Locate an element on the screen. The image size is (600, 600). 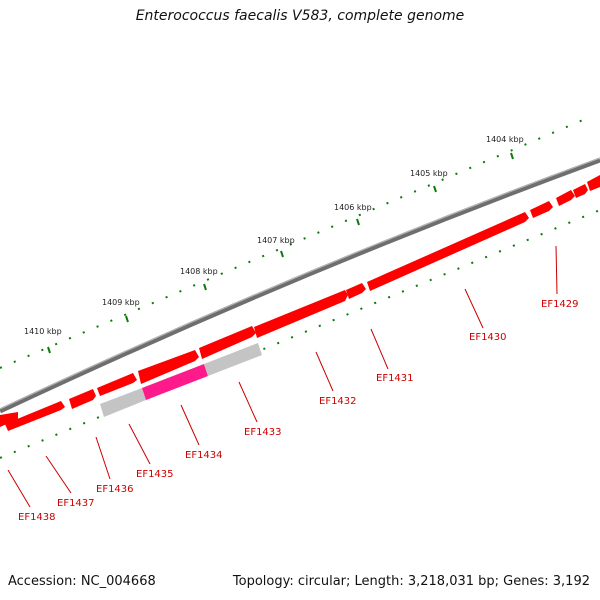
gene-label: EF1436 is located at coordinates (115, 489).